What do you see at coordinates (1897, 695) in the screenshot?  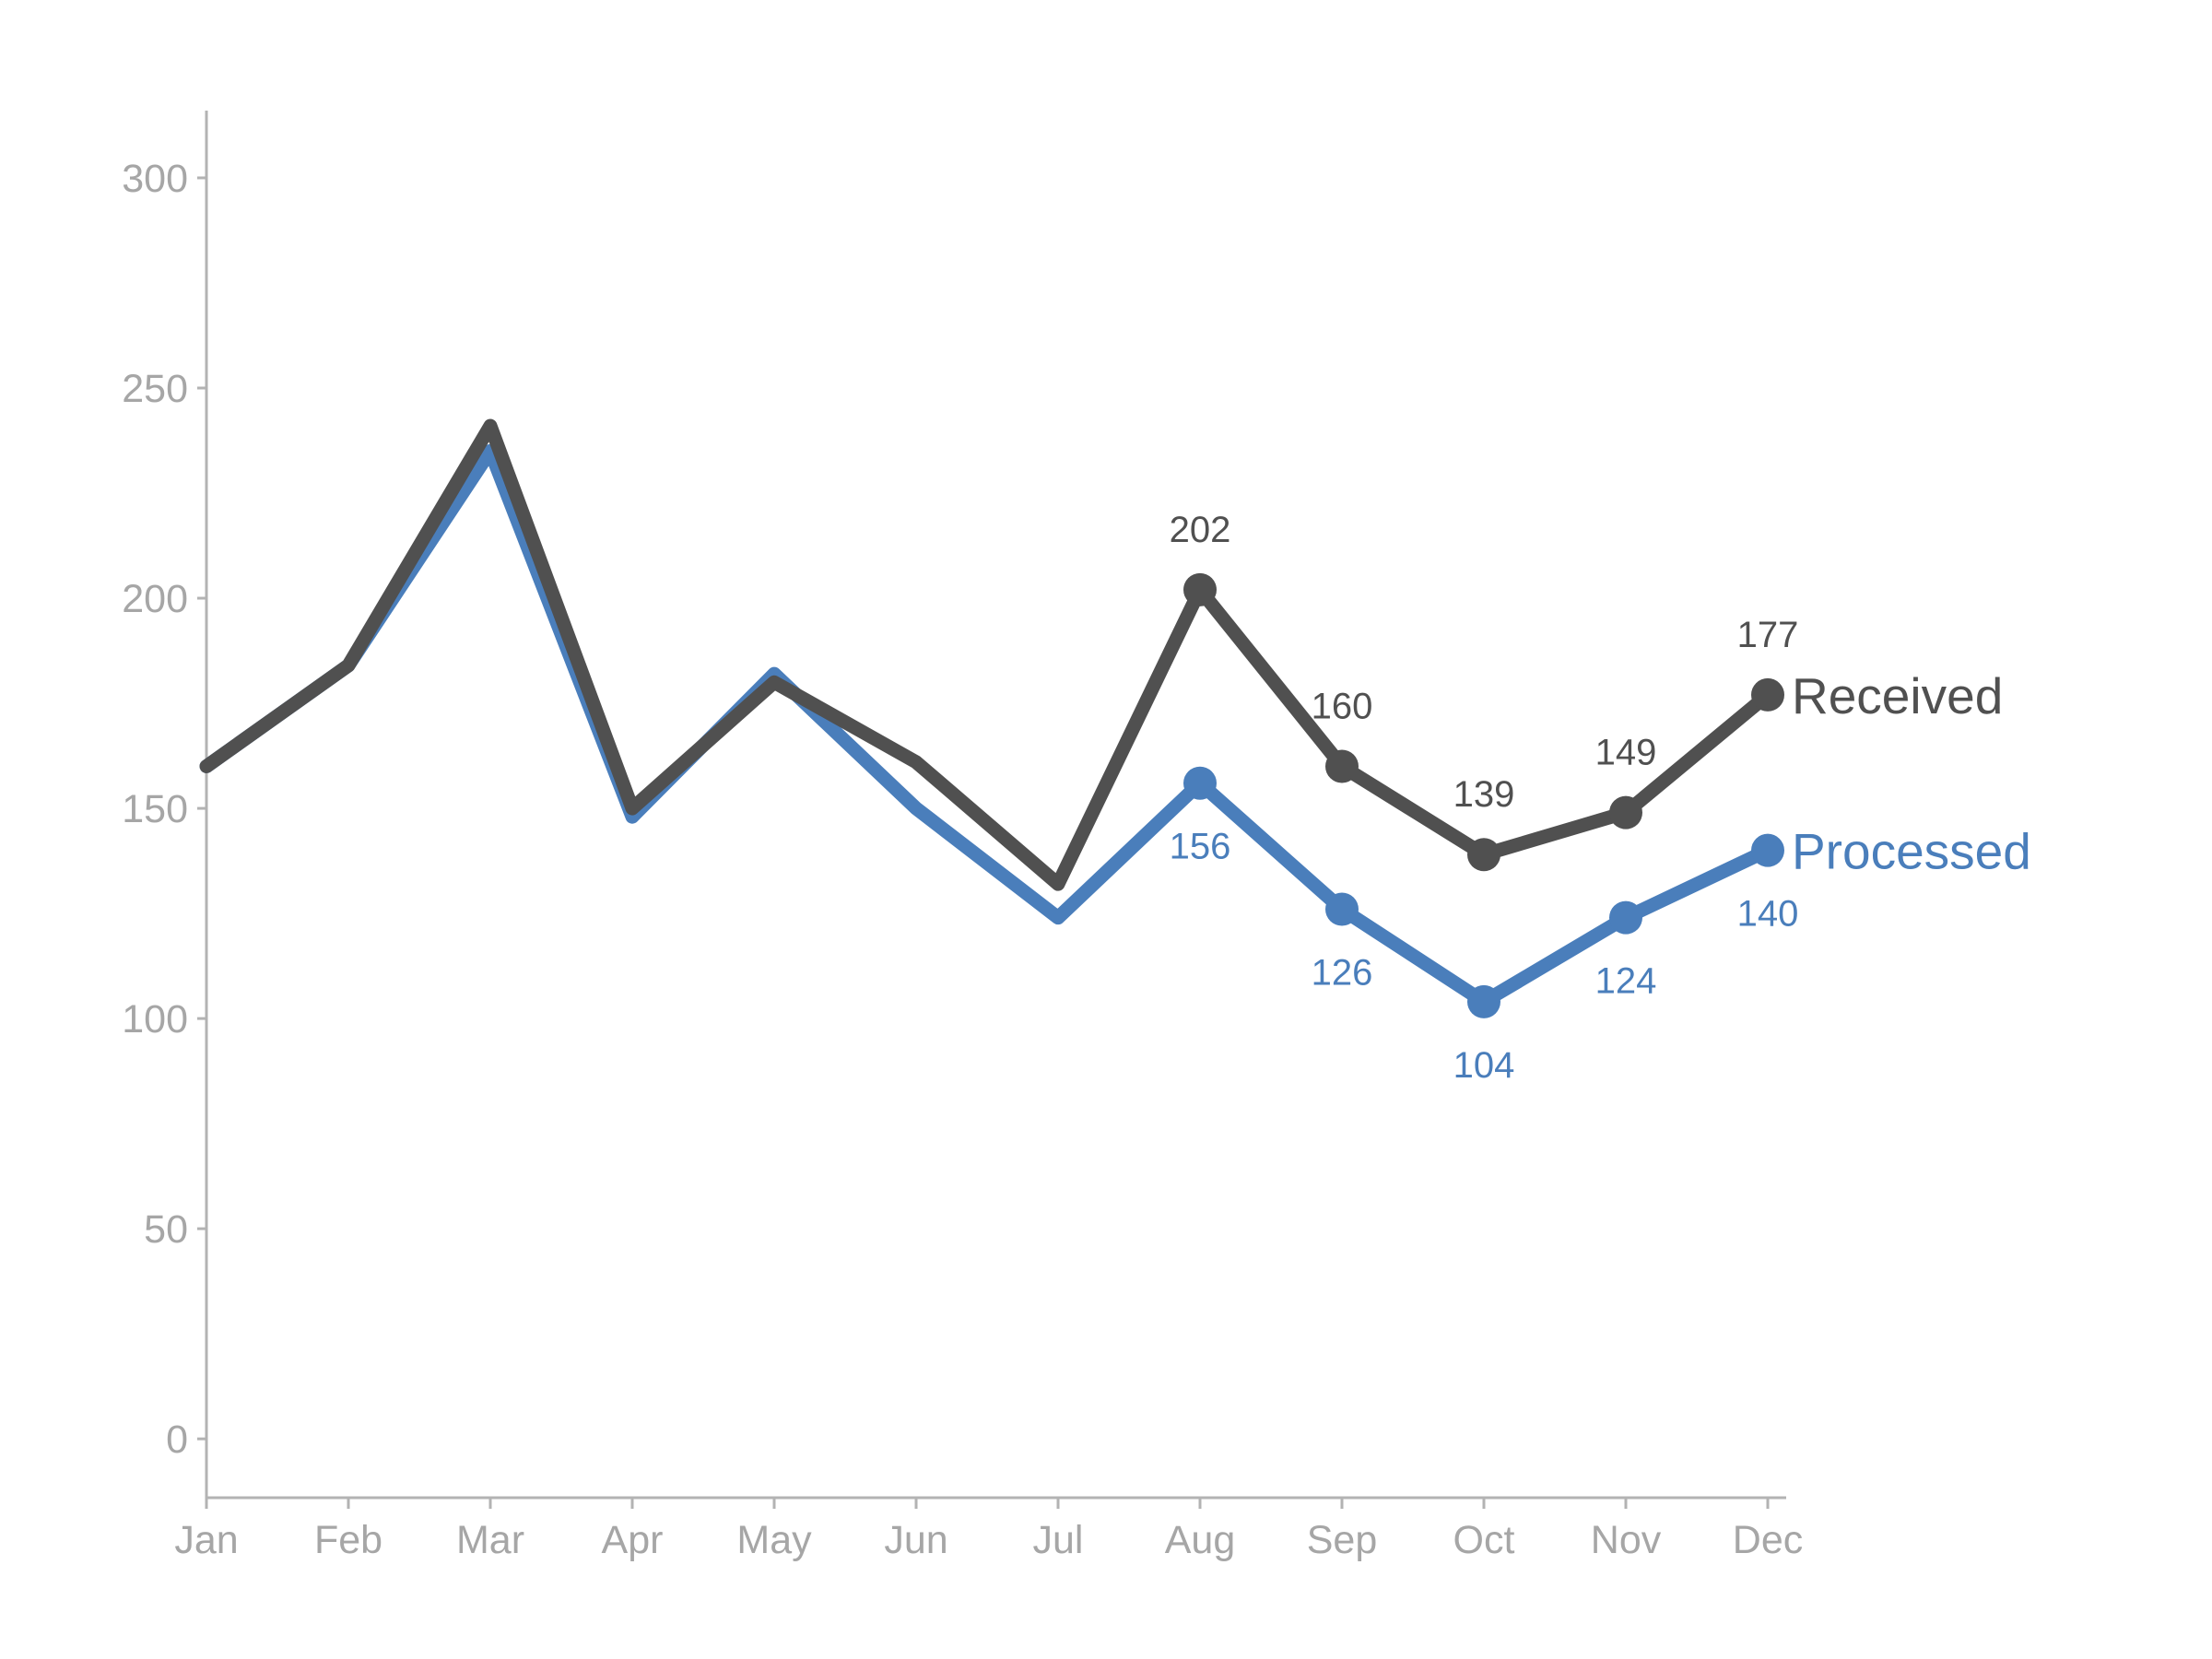 I see `series-name-label: Received` at bounding box center [1897, 695].